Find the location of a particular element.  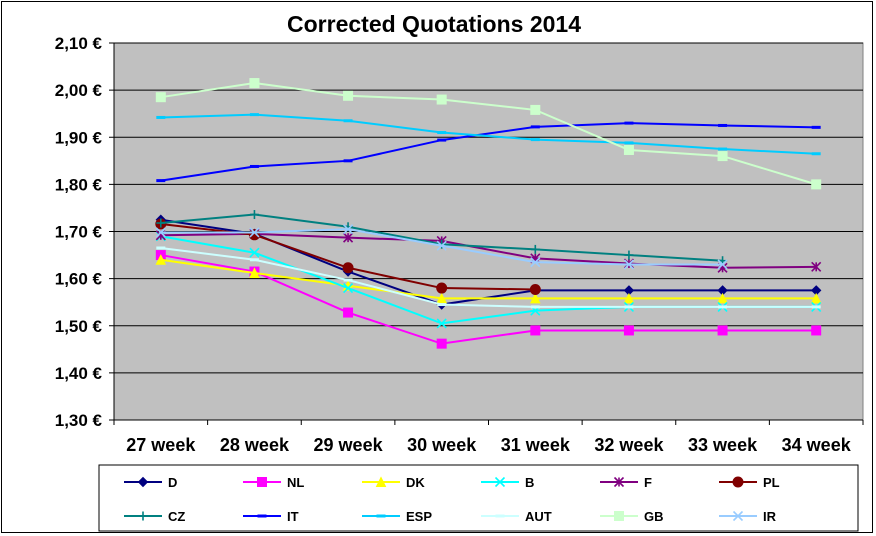

legend-label: PL is located at coordinates (771, 482).